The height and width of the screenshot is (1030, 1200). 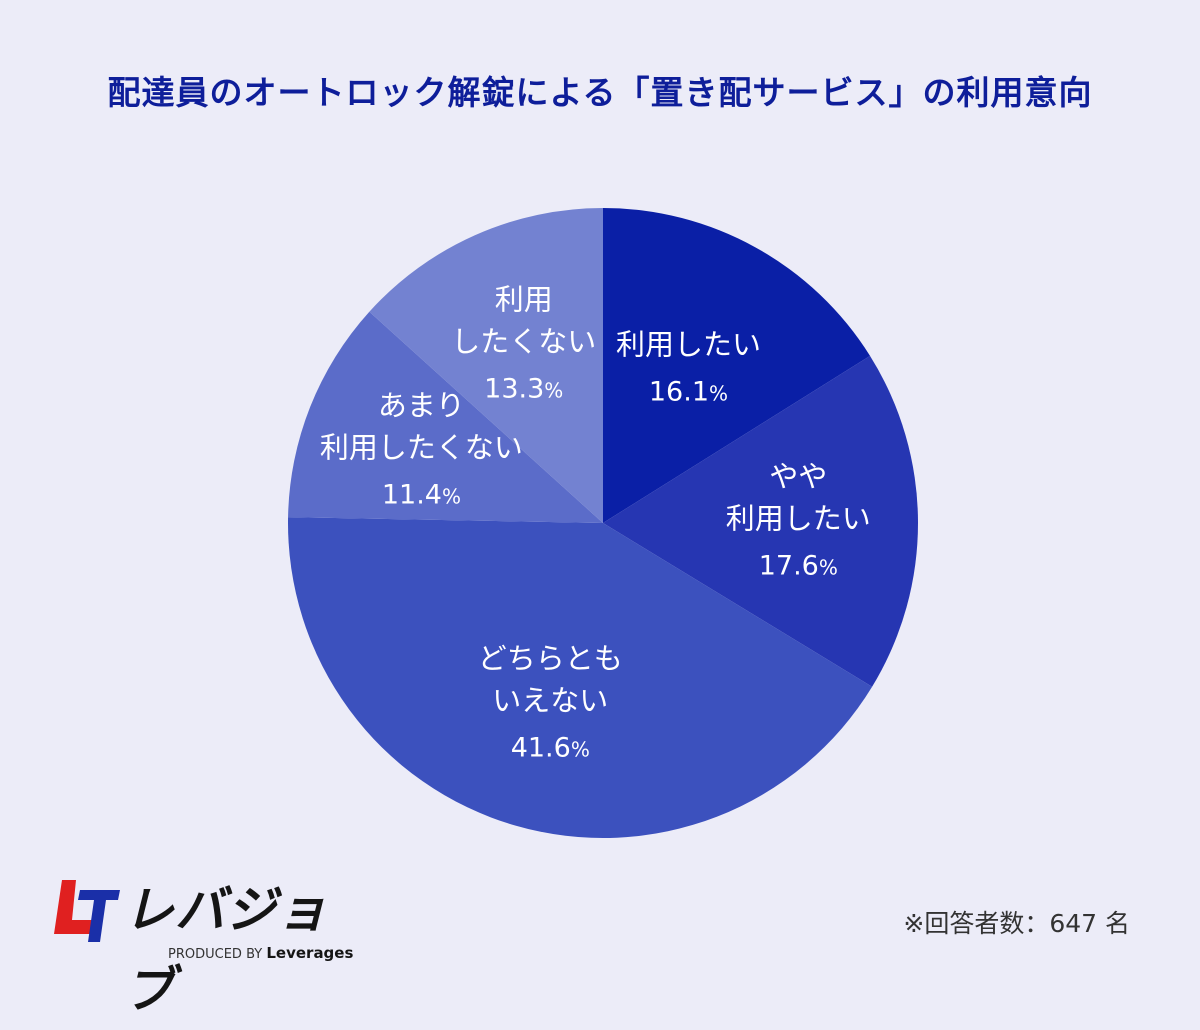 I want to click on slice-value-number-4: 13.3, so click(x=514, y=388).